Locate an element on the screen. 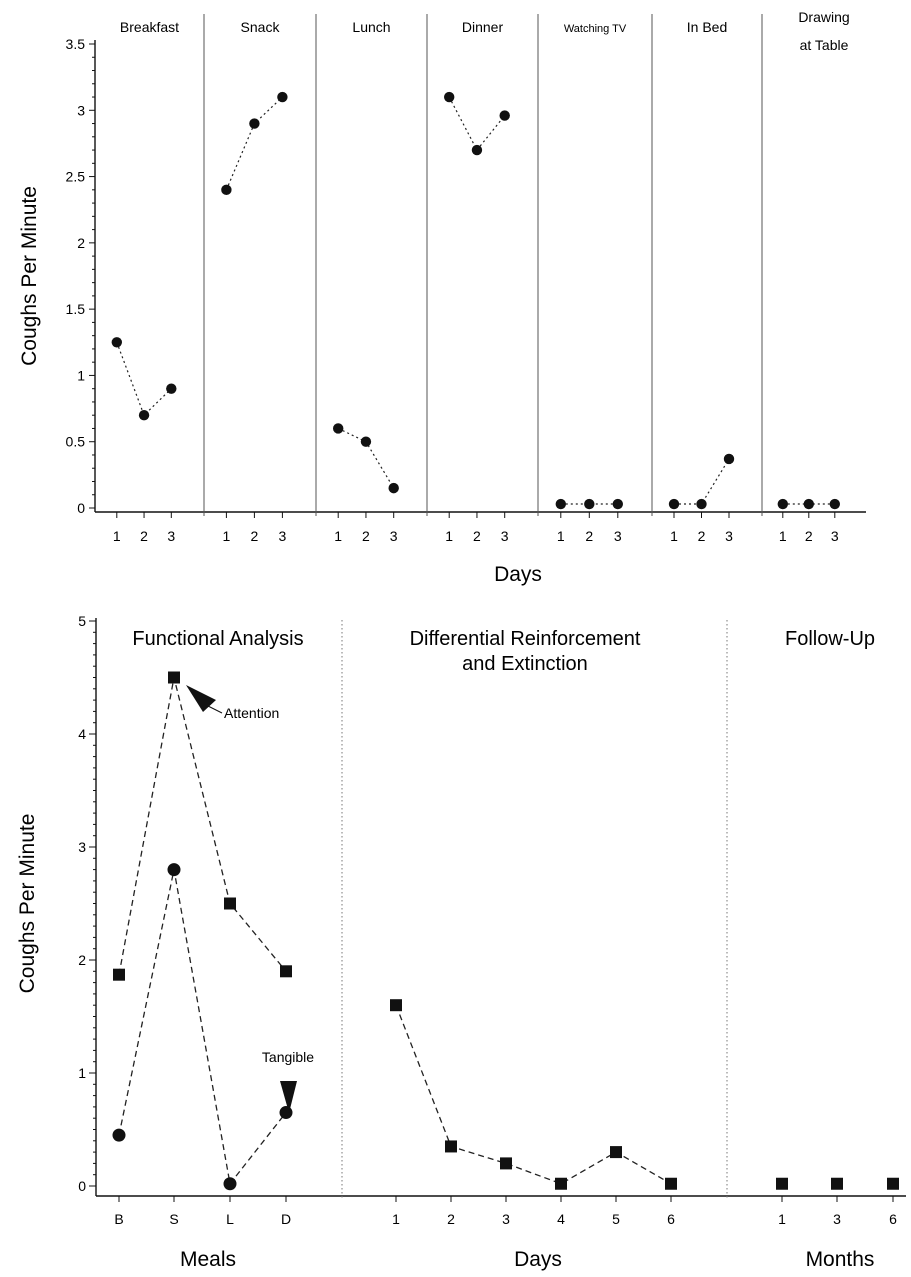  attention-arrow is located at coordinates (201, 698).